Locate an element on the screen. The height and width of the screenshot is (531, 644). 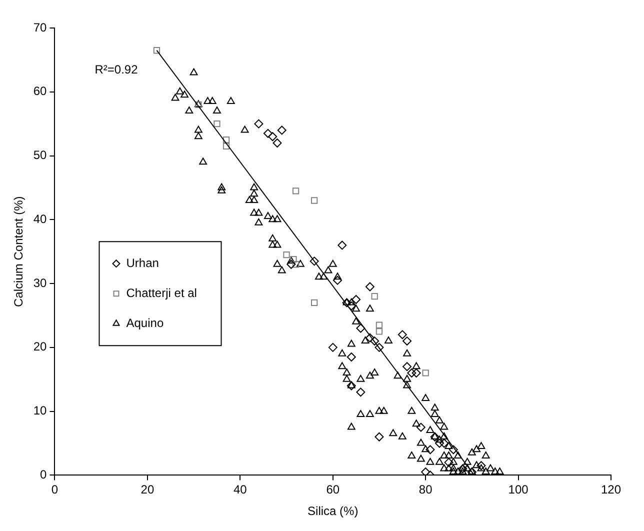
x-tick-label: 60 is located at coordinates (333, 489).